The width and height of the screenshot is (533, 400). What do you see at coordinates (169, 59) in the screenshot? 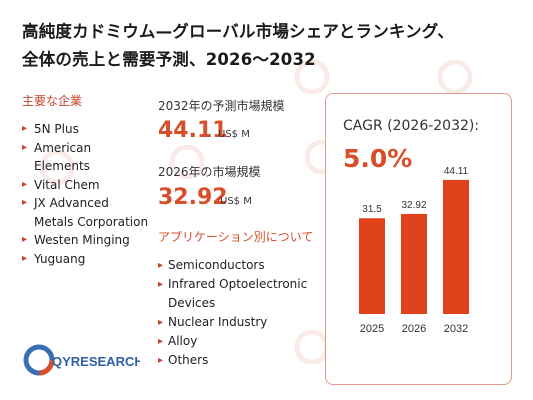
I see `title-line-2: 全体の売上と需要予測、2026～2032` at bounding box center [169, 59].